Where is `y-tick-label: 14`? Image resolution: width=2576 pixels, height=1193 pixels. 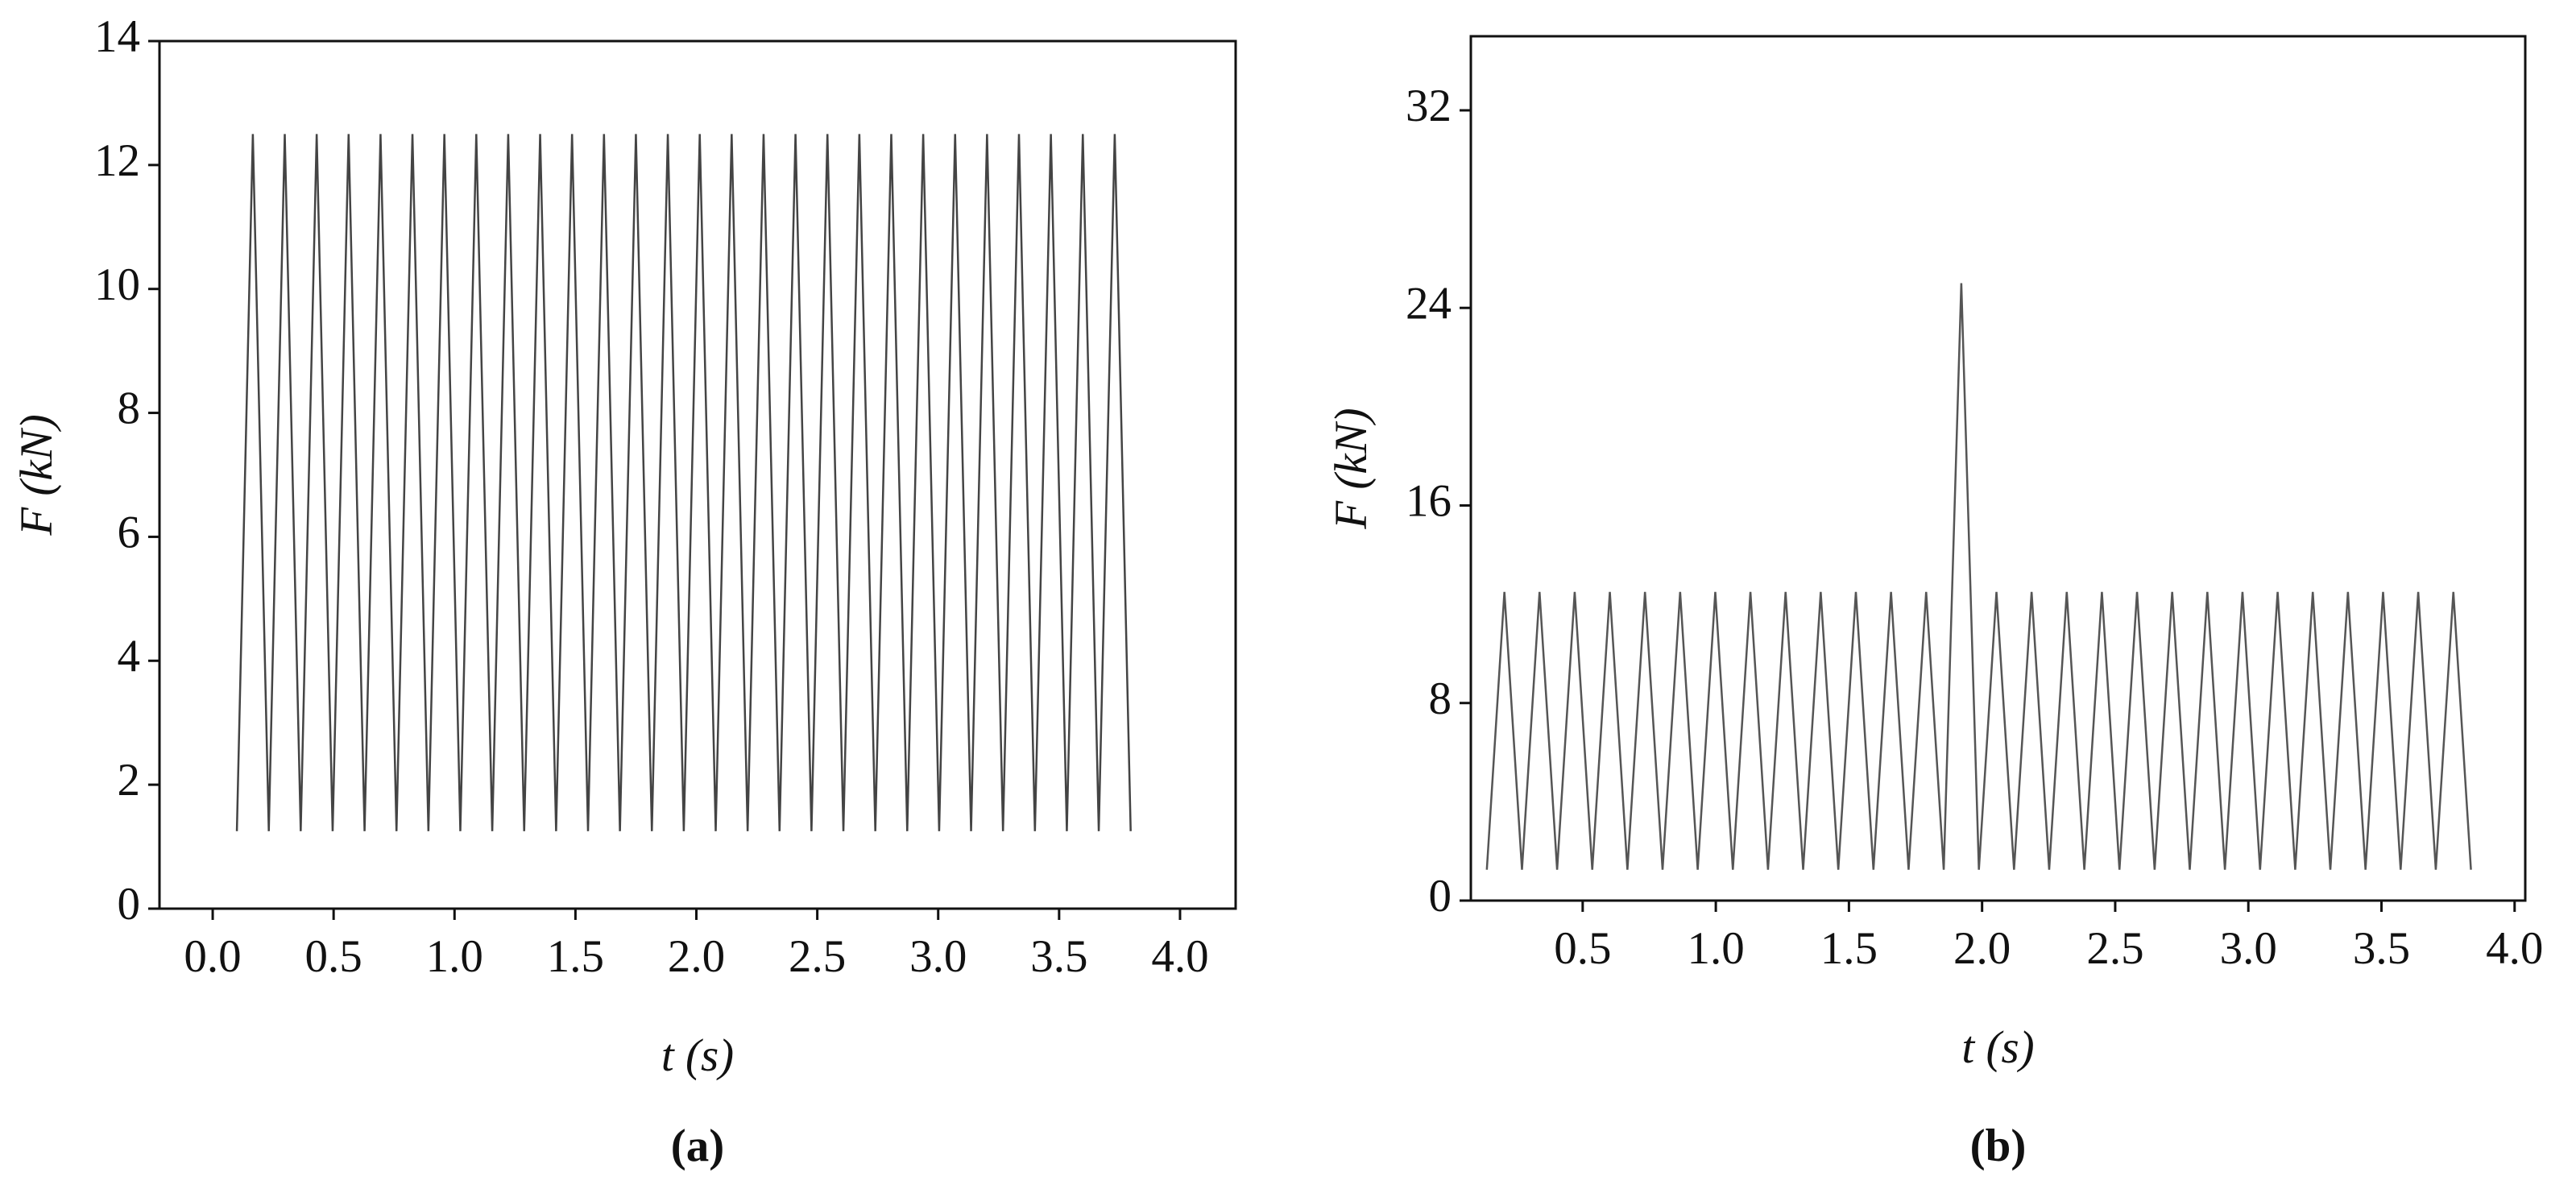 y-tick-label: 14 is located at coordinates (117, 36).